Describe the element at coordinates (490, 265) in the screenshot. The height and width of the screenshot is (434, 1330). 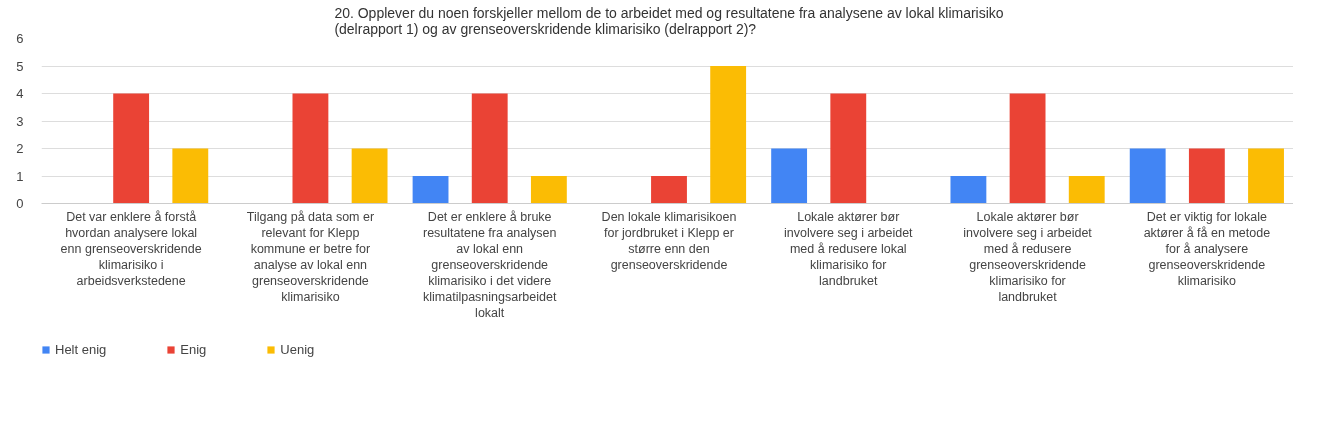
I see `x-tick-label: Det er enklere å bruke resultatene fra analysen av lokal enn grenseoverskridende klimarisiko i det videre klimatilpasningsarbeidet lokalt` at that location.